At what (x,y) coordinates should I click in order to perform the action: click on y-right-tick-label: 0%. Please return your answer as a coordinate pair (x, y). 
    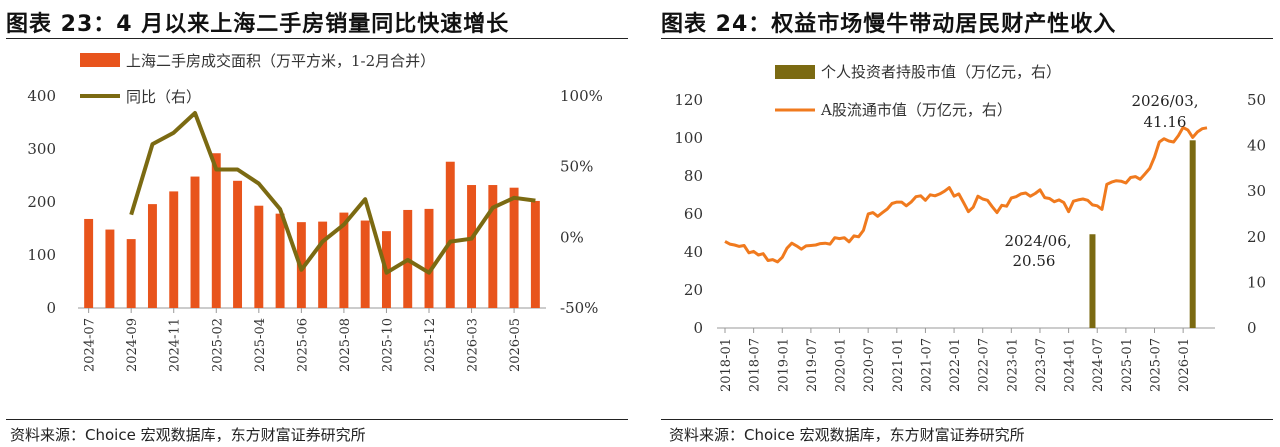
    Looking at the image, I should click on (572, 237).